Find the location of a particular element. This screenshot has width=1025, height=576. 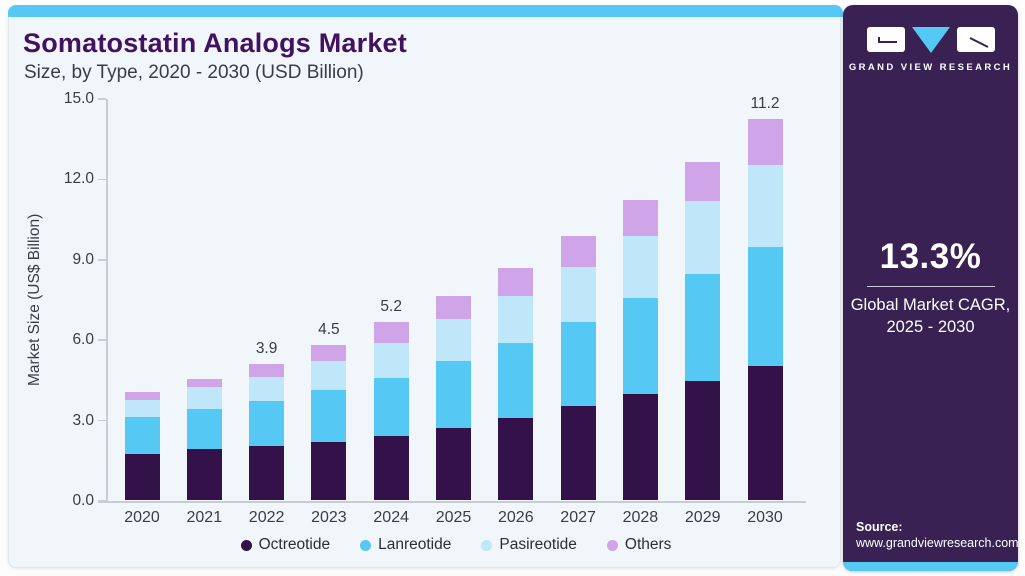

x-tick-label-2020: 2020 is located at coordinates (142, 517).